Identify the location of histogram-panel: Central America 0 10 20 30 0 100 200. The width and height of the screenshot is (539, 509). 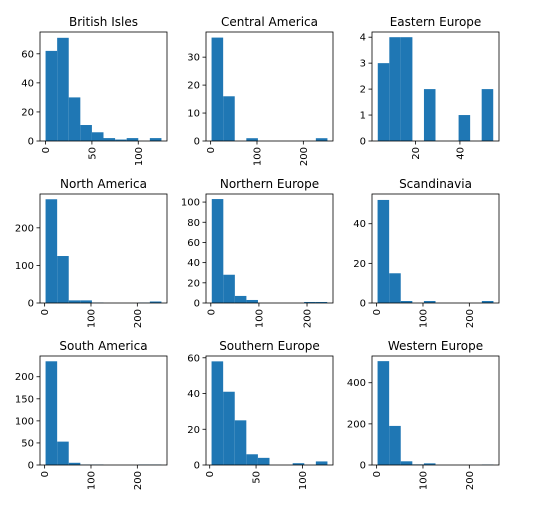
(260, 90).